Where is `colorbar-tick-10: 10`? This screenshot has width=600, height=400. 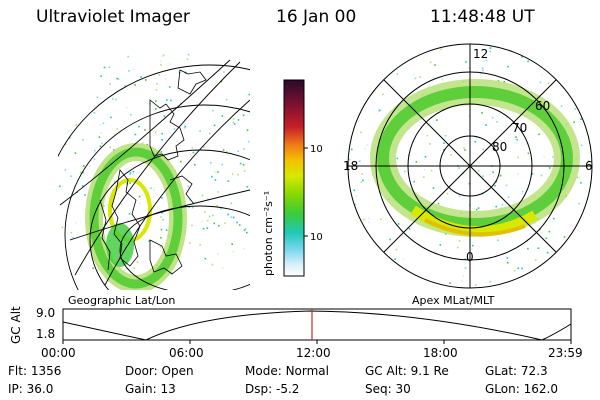 colorbar-tick-10: 10 is located at coordinates (316, 237).